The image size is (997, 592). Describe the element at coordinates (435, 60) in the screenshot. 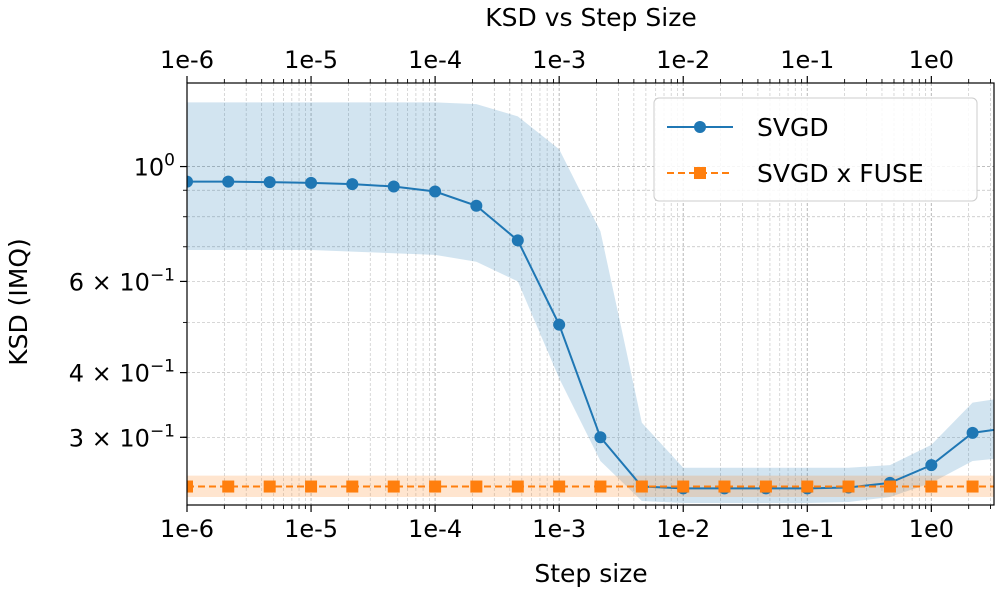

I see `x-tick-label-top: 1e-4` at that location.